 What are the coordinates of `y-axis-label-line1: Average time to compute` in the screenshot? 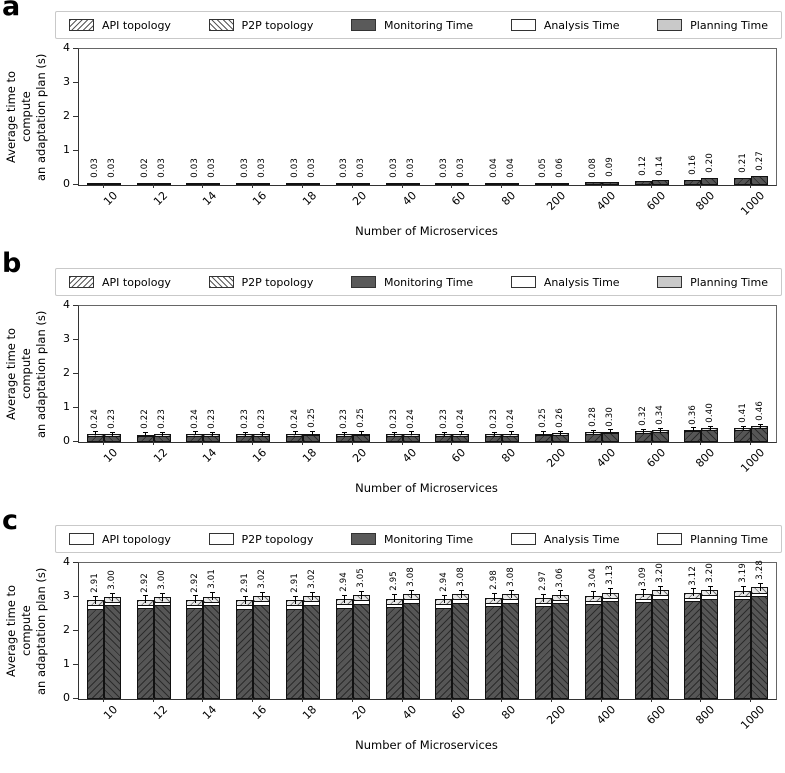 It's located at (18, 374).